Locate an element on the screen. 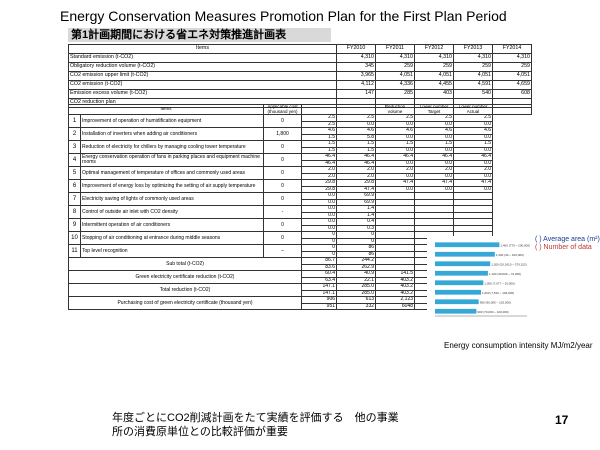 The image size is (600, 450). plan-total-value: 332 is located at coordinates (356, 306).